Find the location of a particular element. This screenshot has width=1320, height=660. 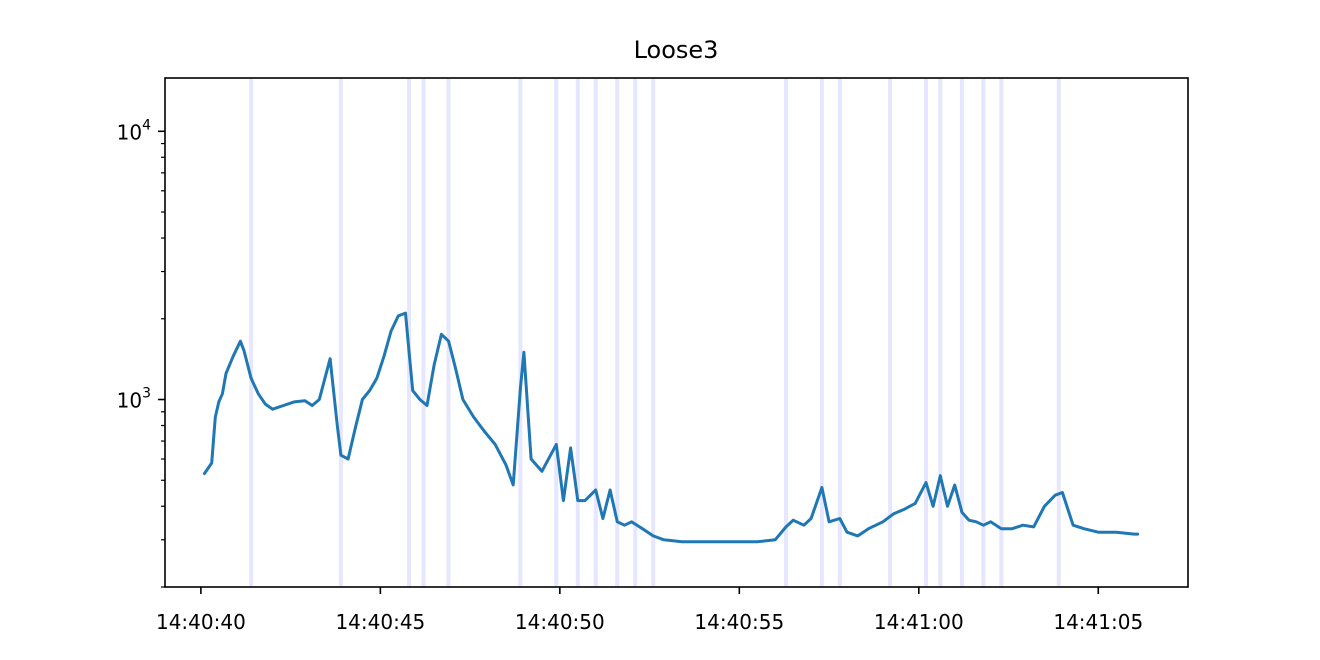

y-tick-label: 10⁴ is located at coordinates (134, 130).